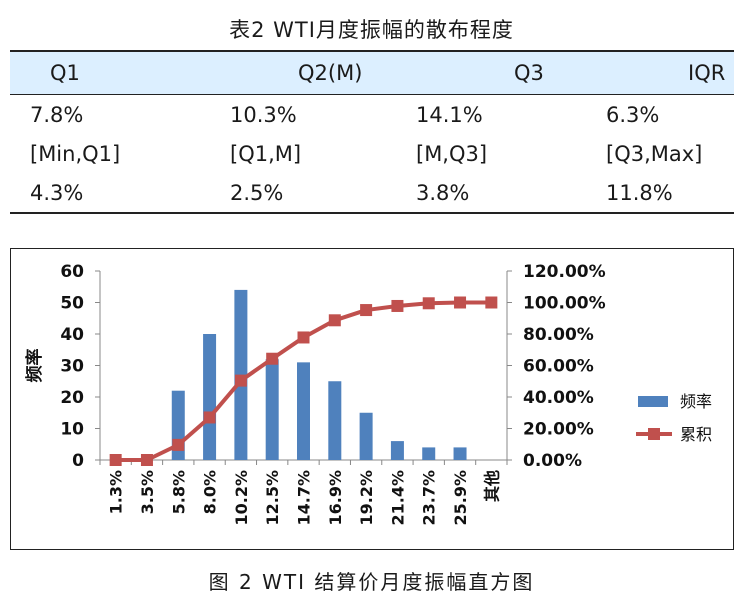  What do you see at coordinates (306, 193) in the screenshot?
I see `table-cell: 2.5%` at bounding box center [306, 193].